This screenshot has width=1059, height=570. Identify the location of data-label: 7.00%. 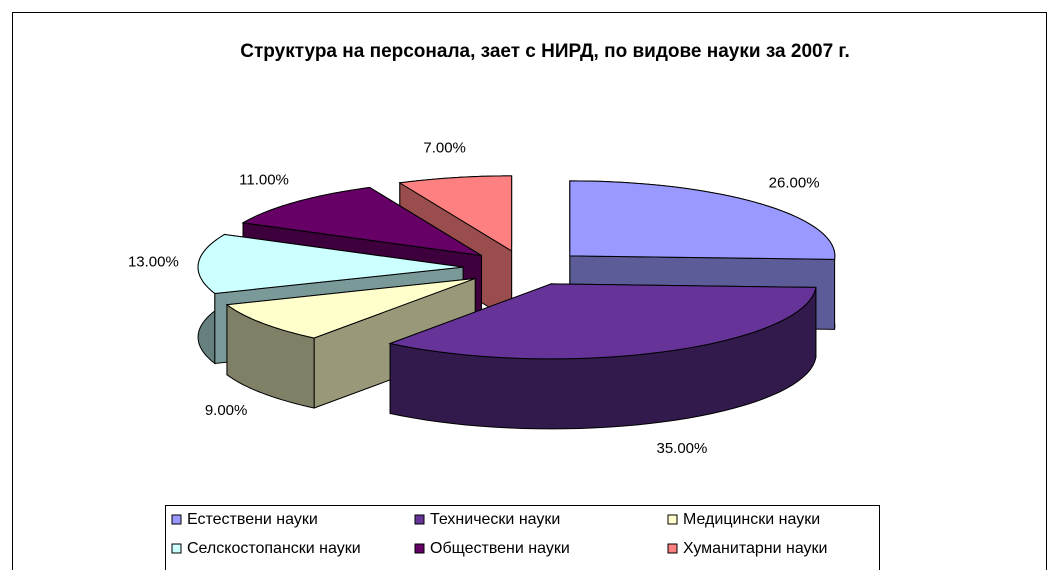
(444, 147).